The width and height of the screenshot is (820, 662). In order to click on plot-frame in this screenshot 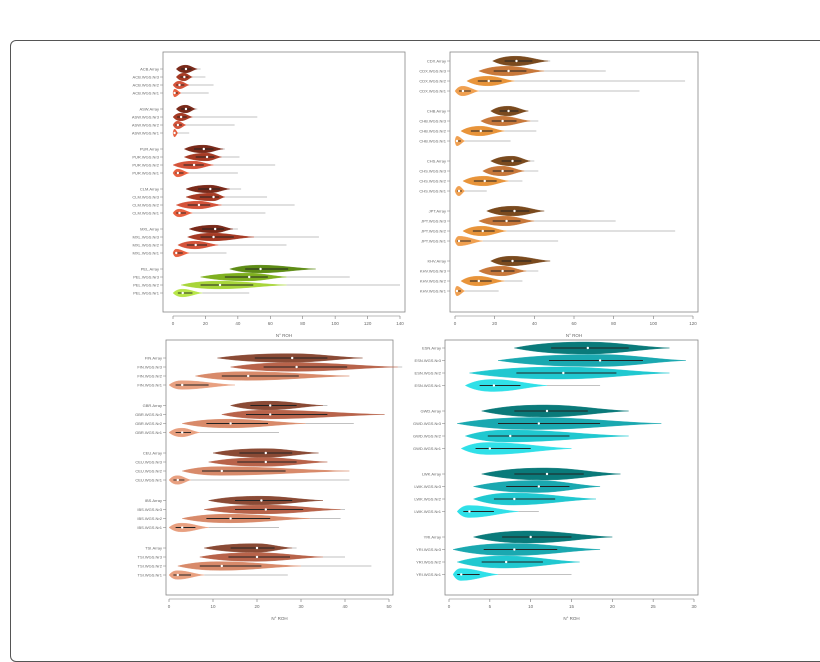, I will do `click(571, 467)`.